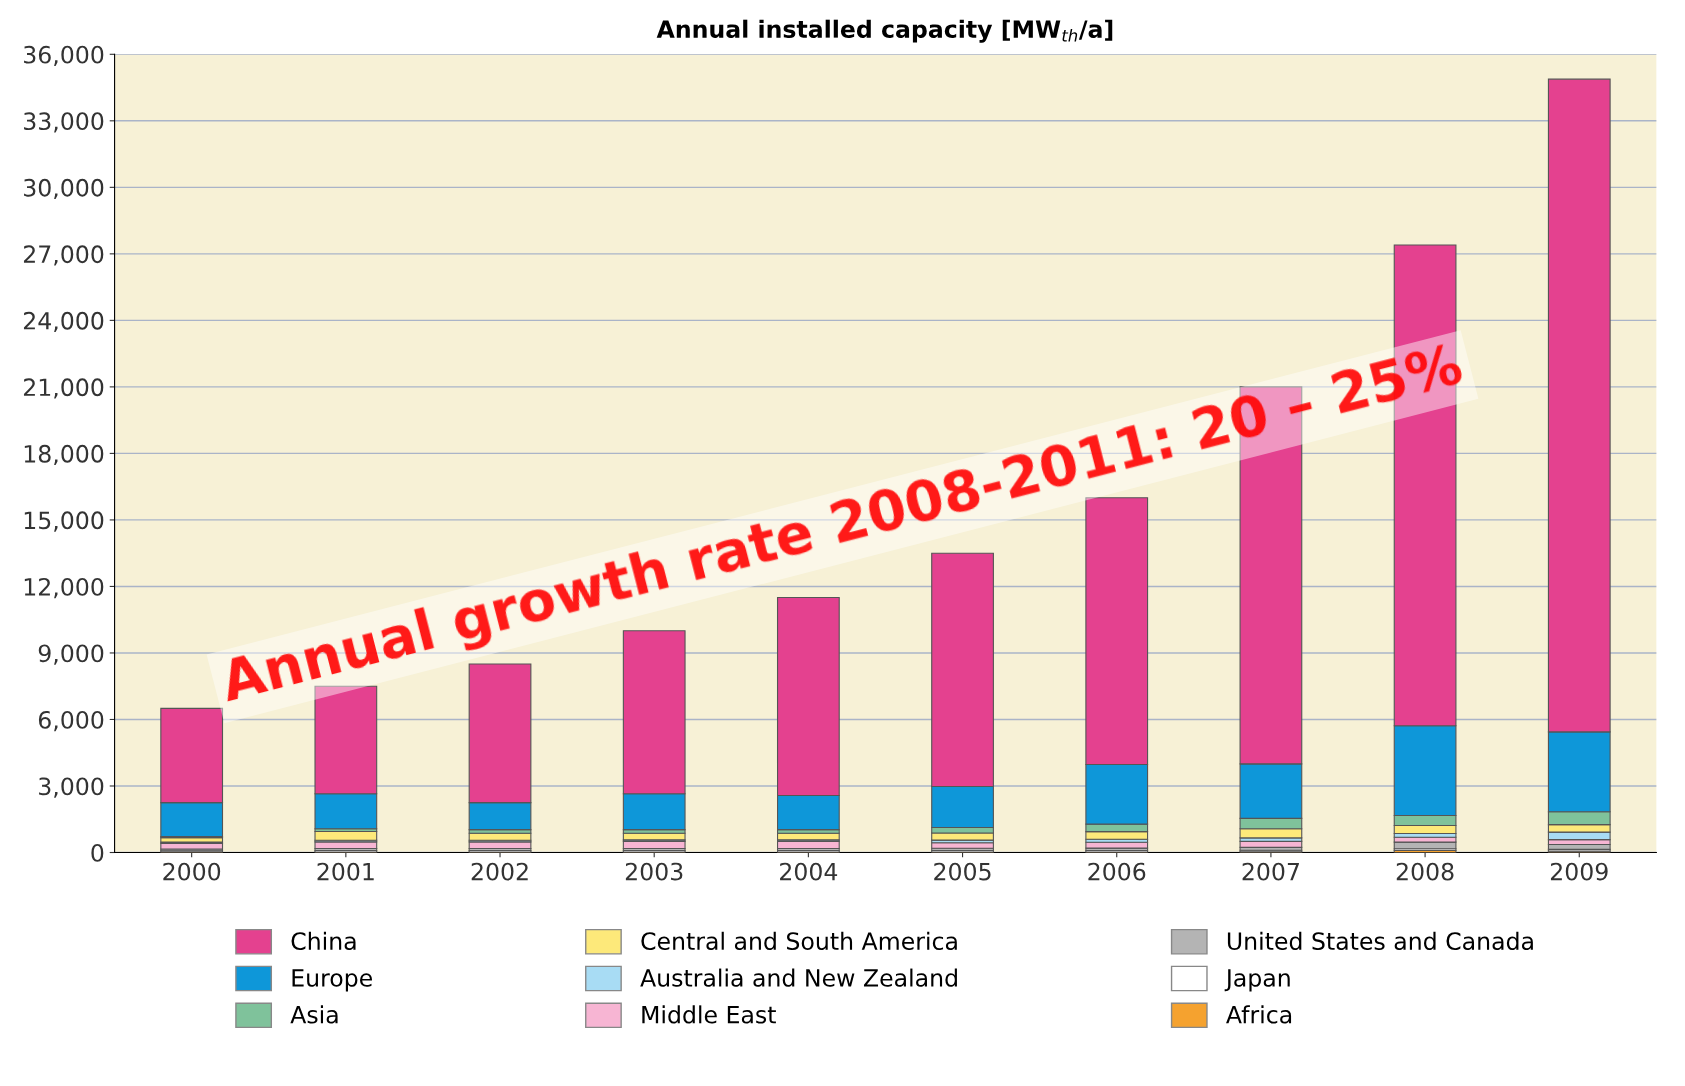 Image resolution: width=1685 pixels, height=1086 pixels. What do you see at coordinates (64, 455) in the screenshot?
I see `y-tick-label: 18,000` at bounding box center [64, 455].